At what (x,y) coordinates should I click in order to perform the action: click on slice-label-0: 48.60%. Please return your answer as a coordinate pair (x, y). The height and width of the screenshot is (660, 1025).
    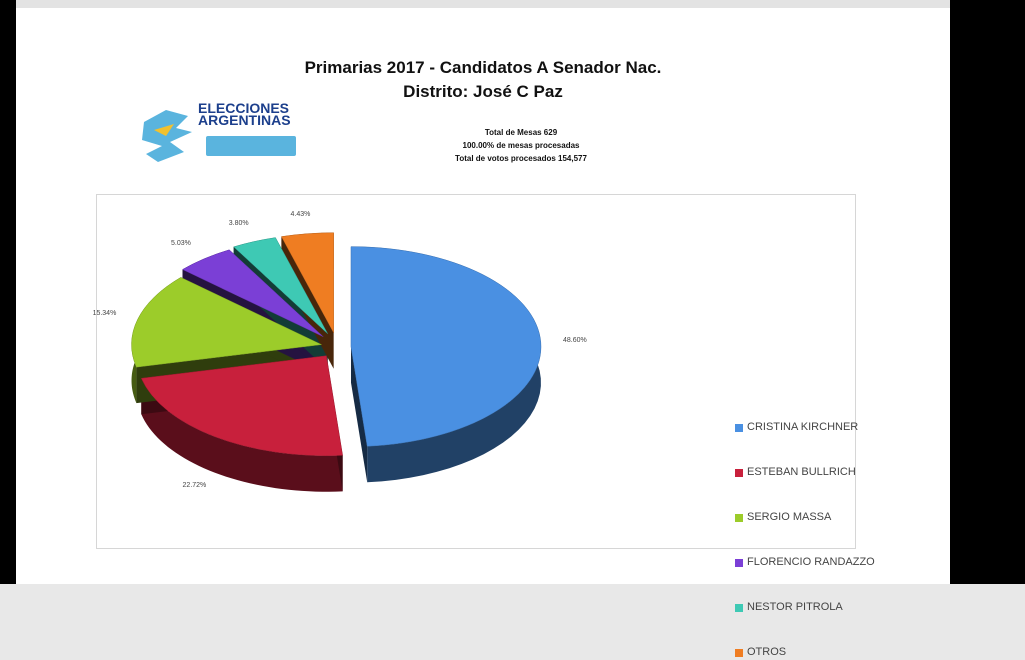
    Looking at the image, I should click on (574, 340).